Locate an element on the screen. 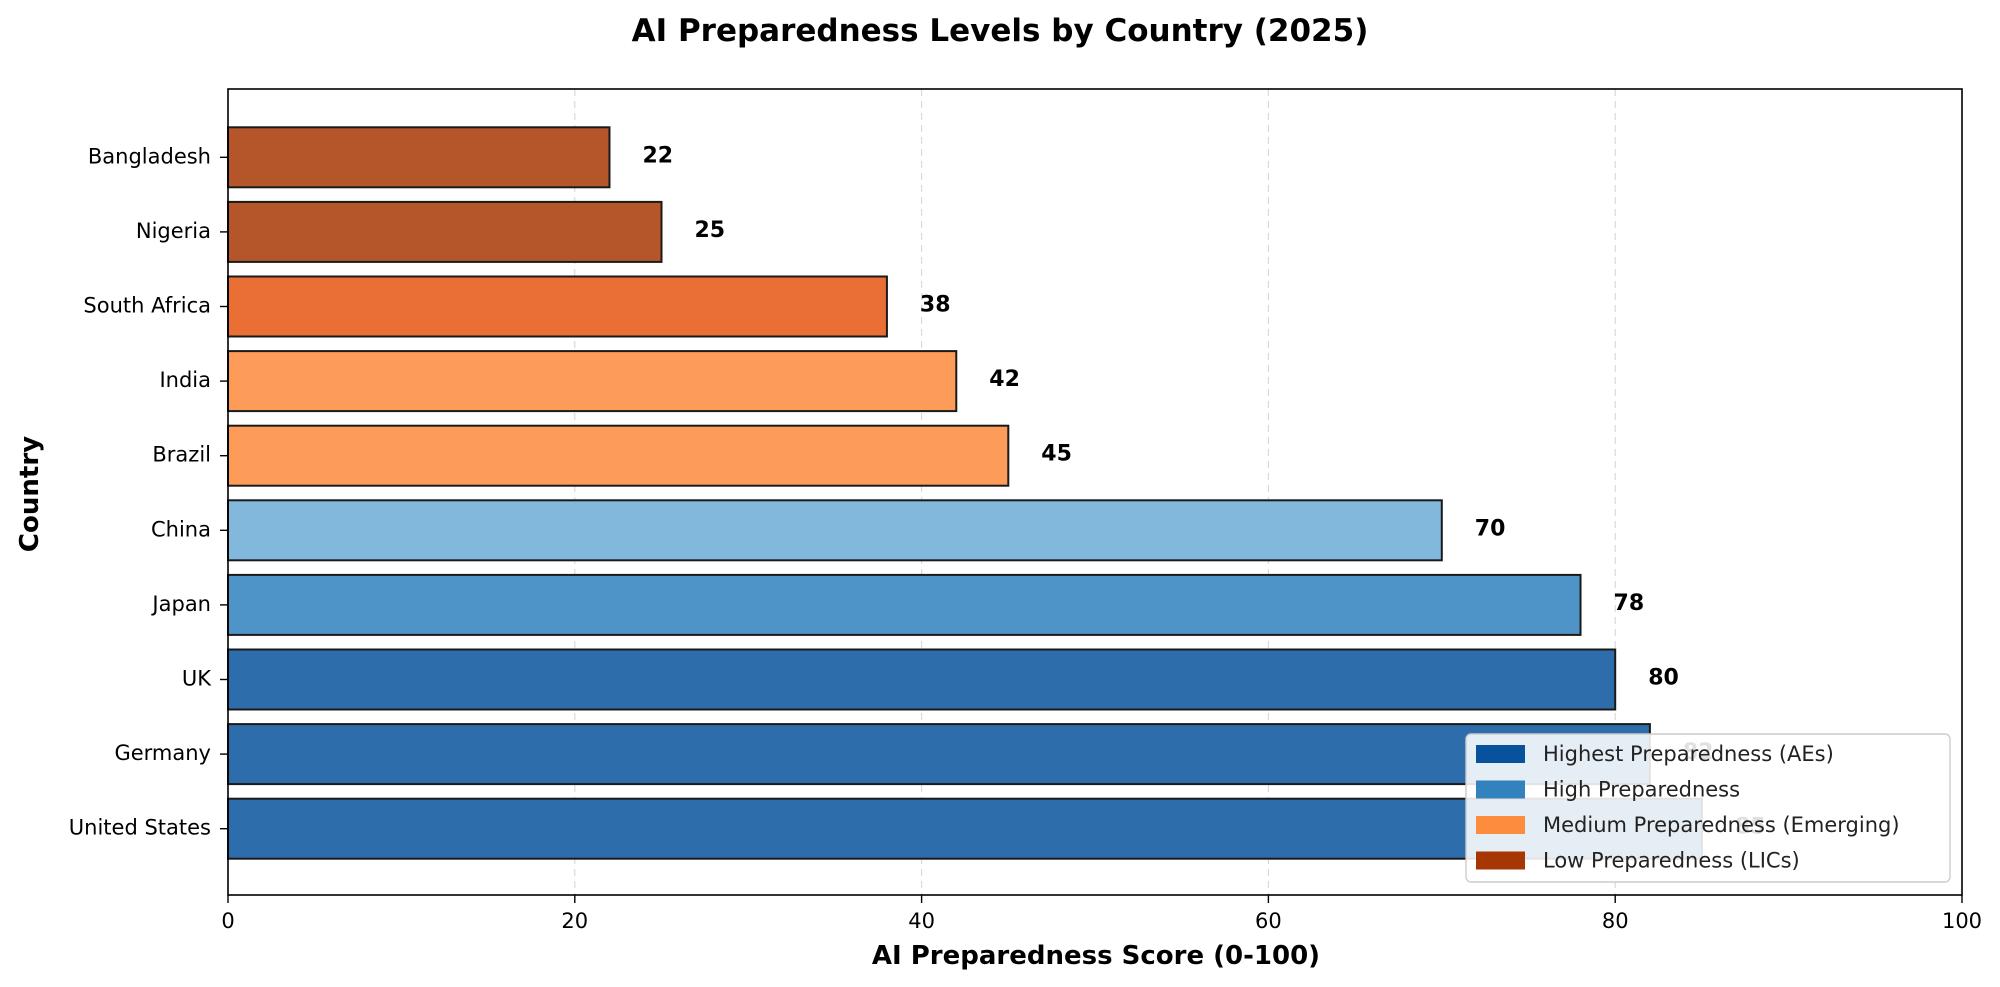 This screenshot has height=987, width=2000. y-tick-label: Germany is located at coordinates (162, 753).